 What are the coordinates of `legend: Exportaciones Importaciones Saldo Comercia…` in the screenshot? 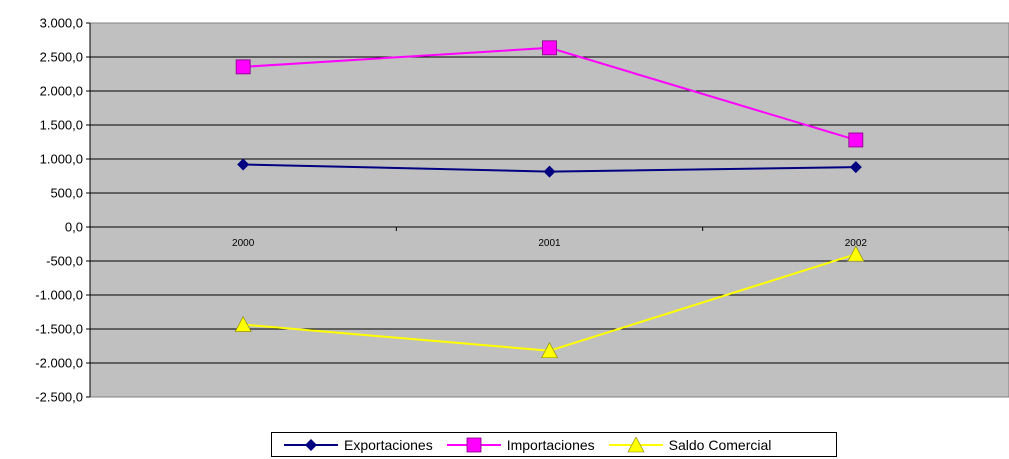 It's located at (554, 444).